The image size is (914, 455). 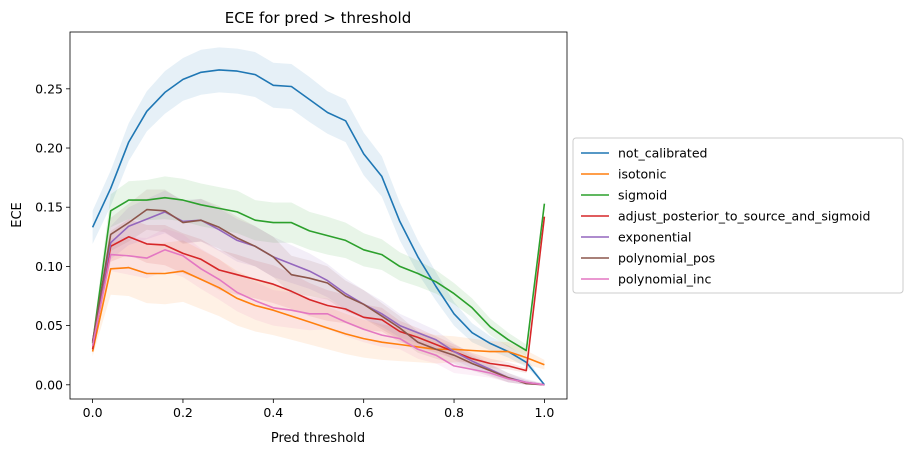 I want to click on legend-label-polynomial_inc: polynomial_inc, so click(x=664, y=279).